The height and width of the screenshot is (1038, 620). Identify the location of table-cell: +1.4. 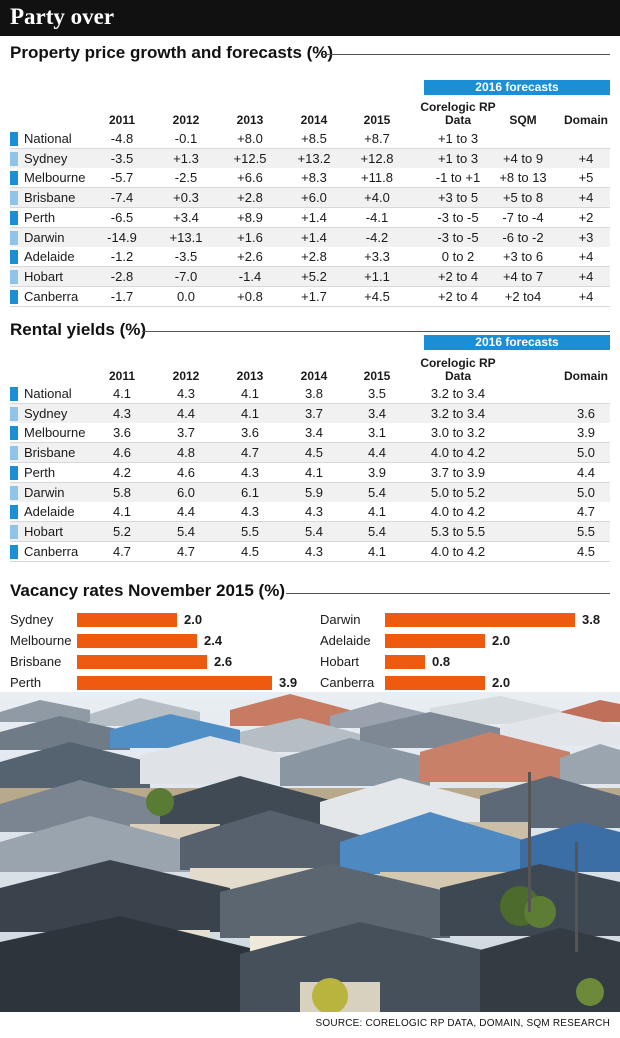
(314, 237).